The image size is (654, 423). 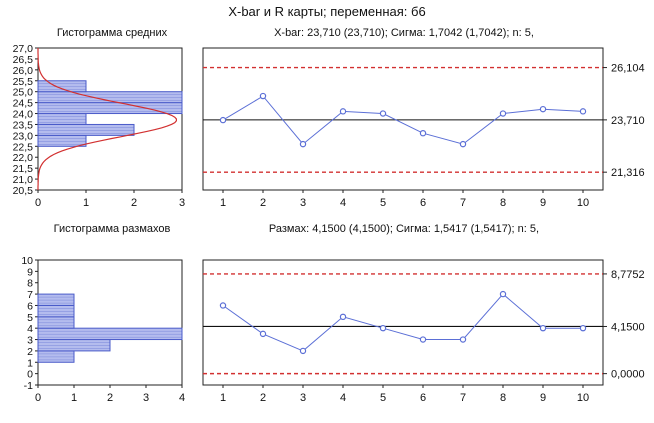 I want to click on range-xtick-label: 9, so click(x=543, y=398).